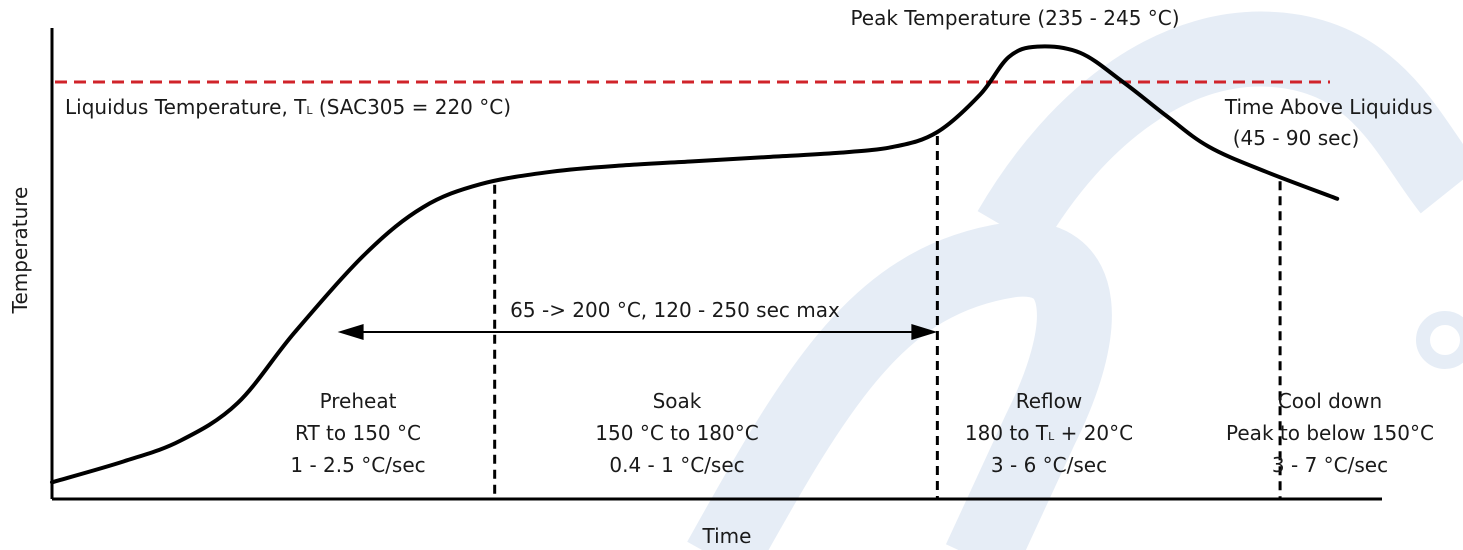 This screenshot has width=1463, height=550. I want to click on phase-cool-line-2: 3 - 7 °C/sec, so click(1330, 465).